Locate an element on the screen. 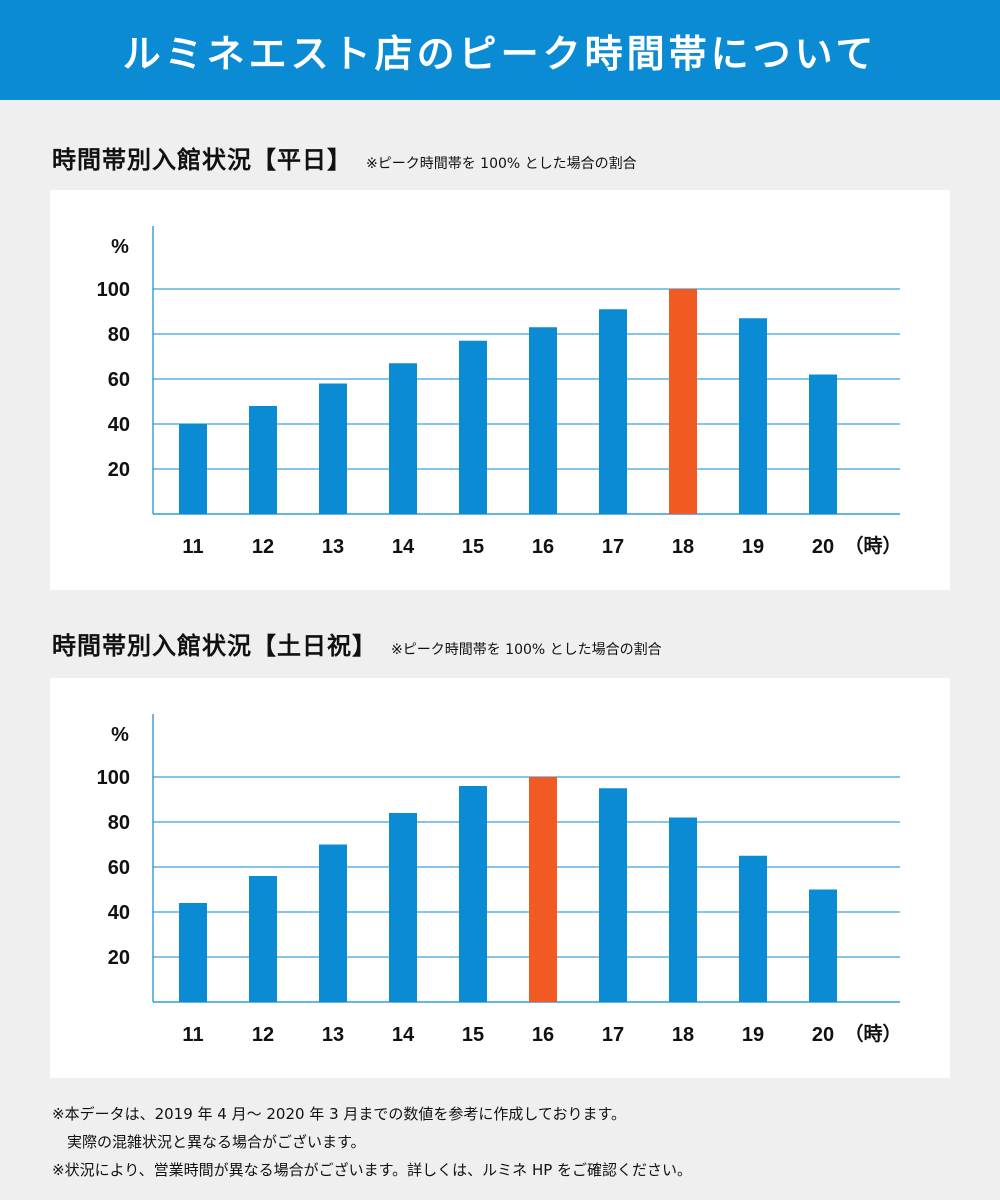 The width and height of the screenshot is (1000, 1200). page-title: ルミネエスト店のピーク時間帯について is located at coordinates (500, 53).